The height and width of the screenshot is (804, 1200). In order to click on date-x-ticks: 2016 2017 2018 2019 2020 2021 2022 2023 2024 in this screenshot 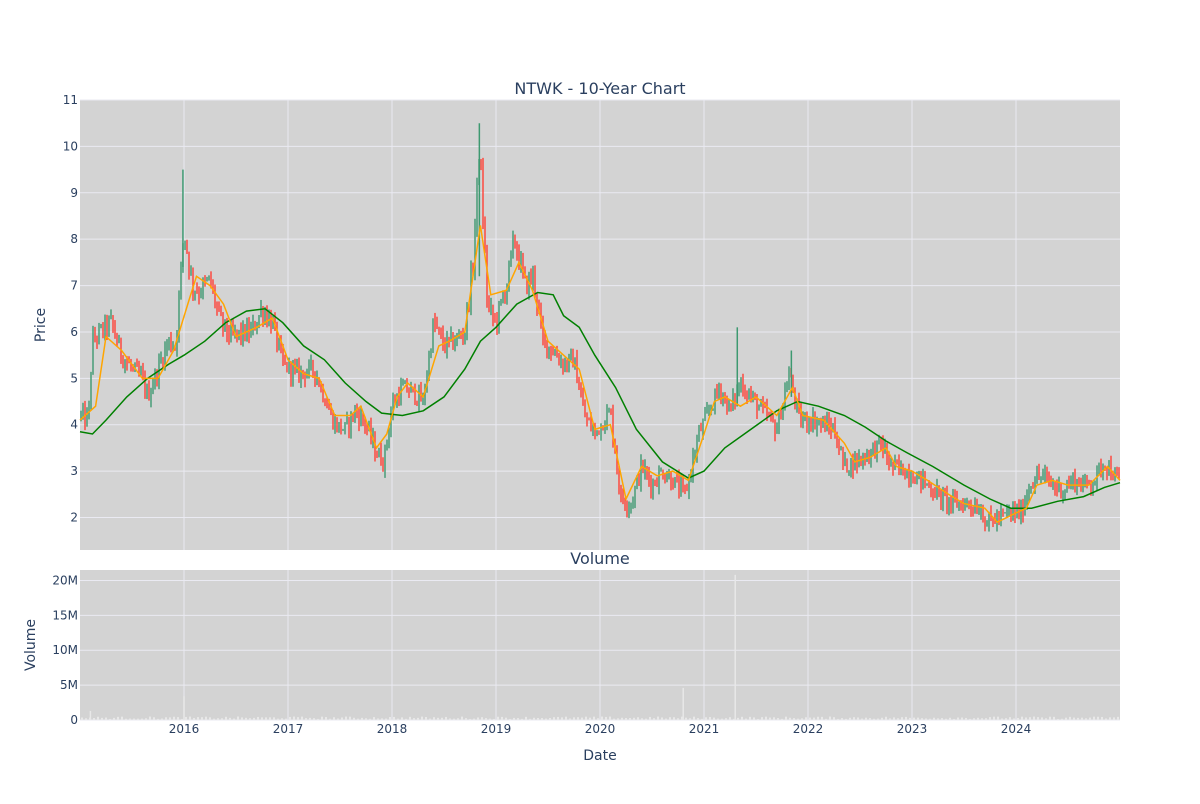, I will do `click(600, 729)`.